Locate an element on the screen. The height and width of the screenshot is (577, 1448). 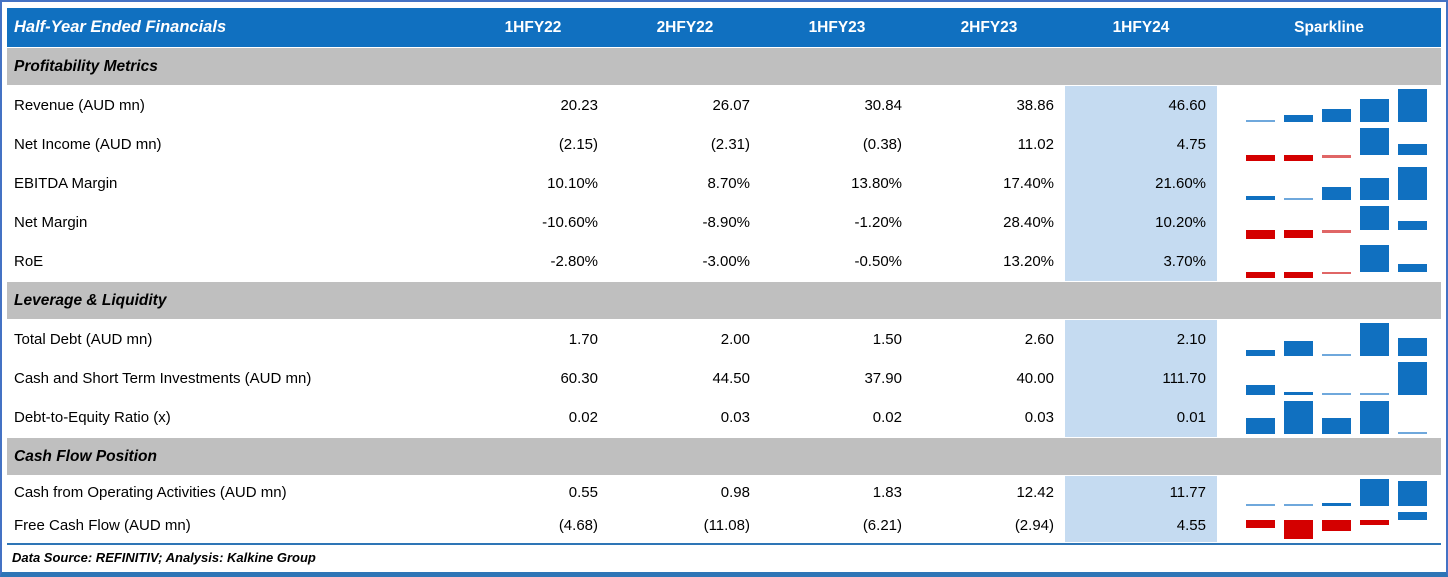
value-cell-2hfy23: 12.42 is located at coordinates (1035, 492).